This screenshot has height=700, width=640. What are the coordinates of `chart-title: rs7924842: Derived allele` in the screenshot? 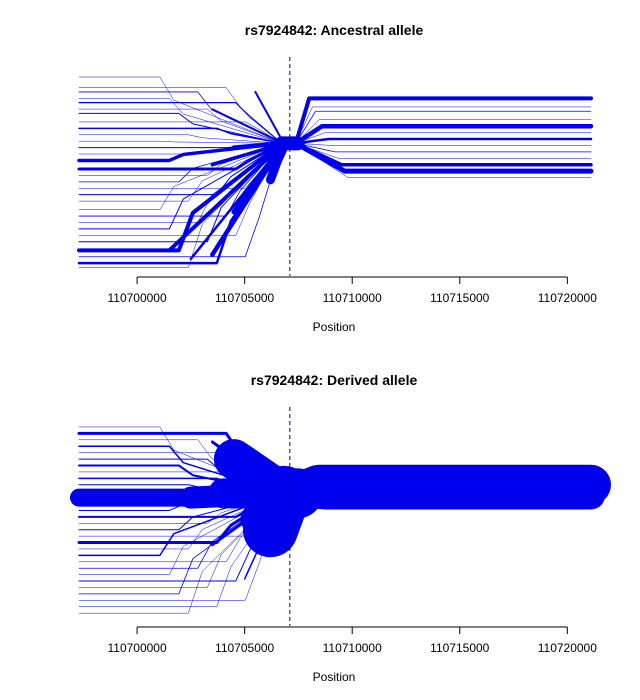 It's located at (334, 380).